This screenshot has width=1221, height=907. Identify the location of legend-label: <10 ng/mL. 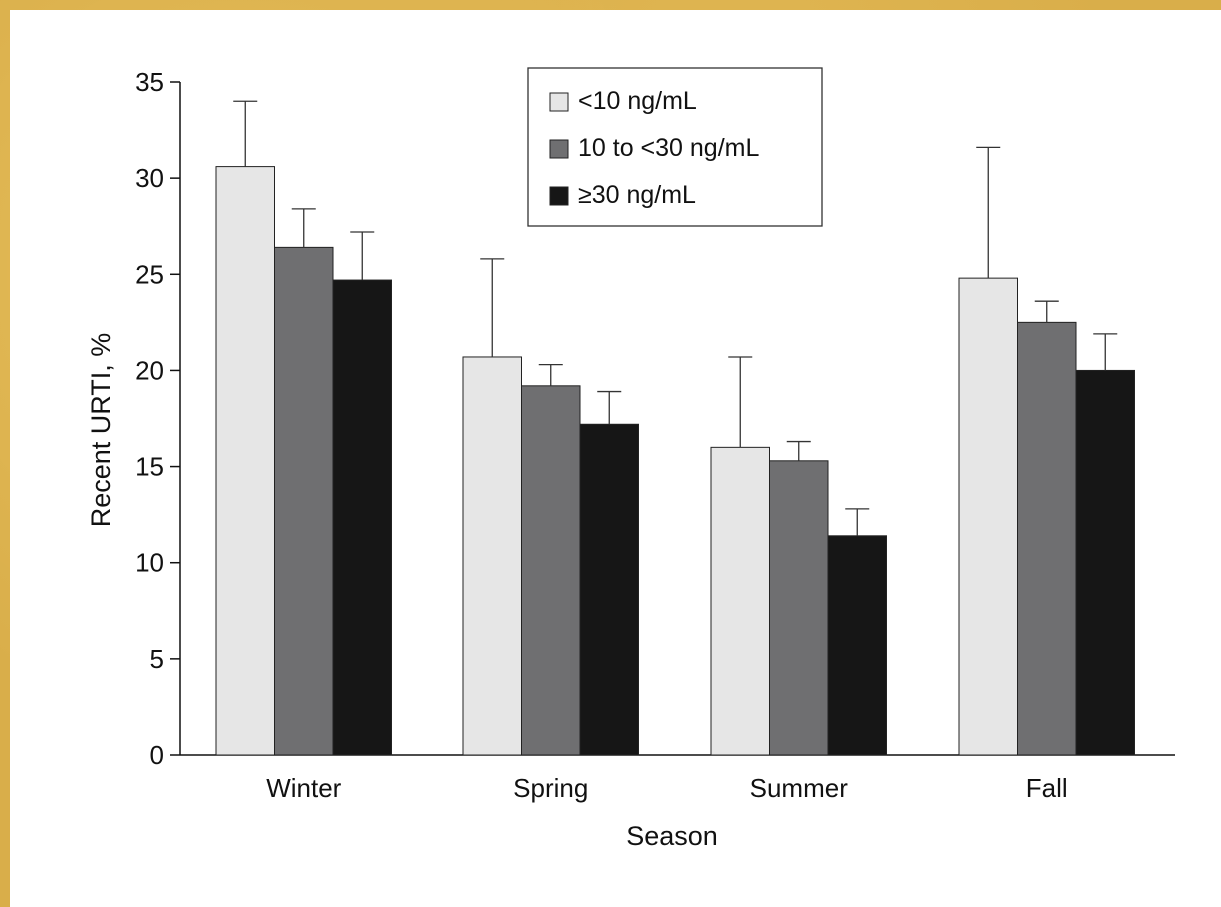
(637, 101).